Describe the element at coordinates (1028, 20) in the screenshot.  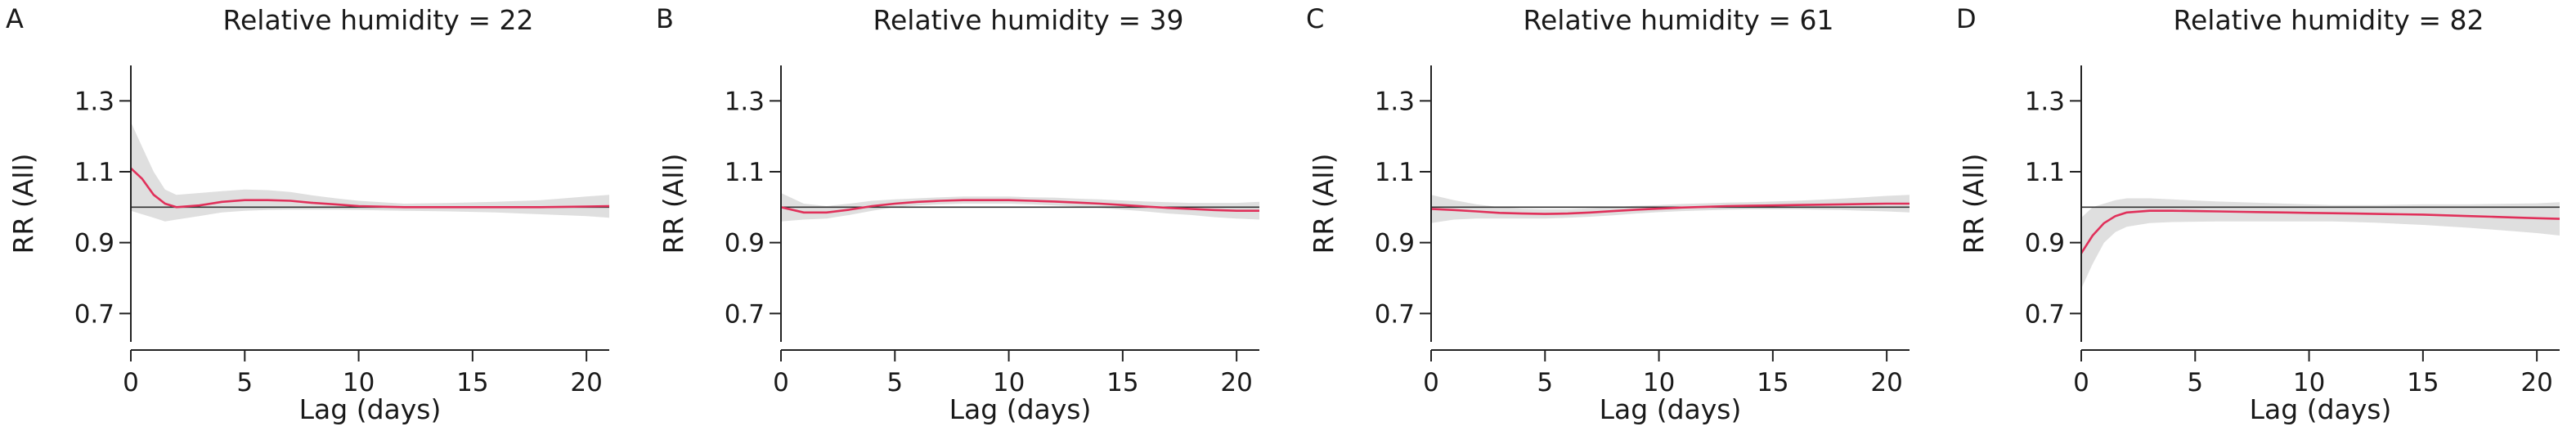
I see `chart-title: Relative humidity = 39` at that location.